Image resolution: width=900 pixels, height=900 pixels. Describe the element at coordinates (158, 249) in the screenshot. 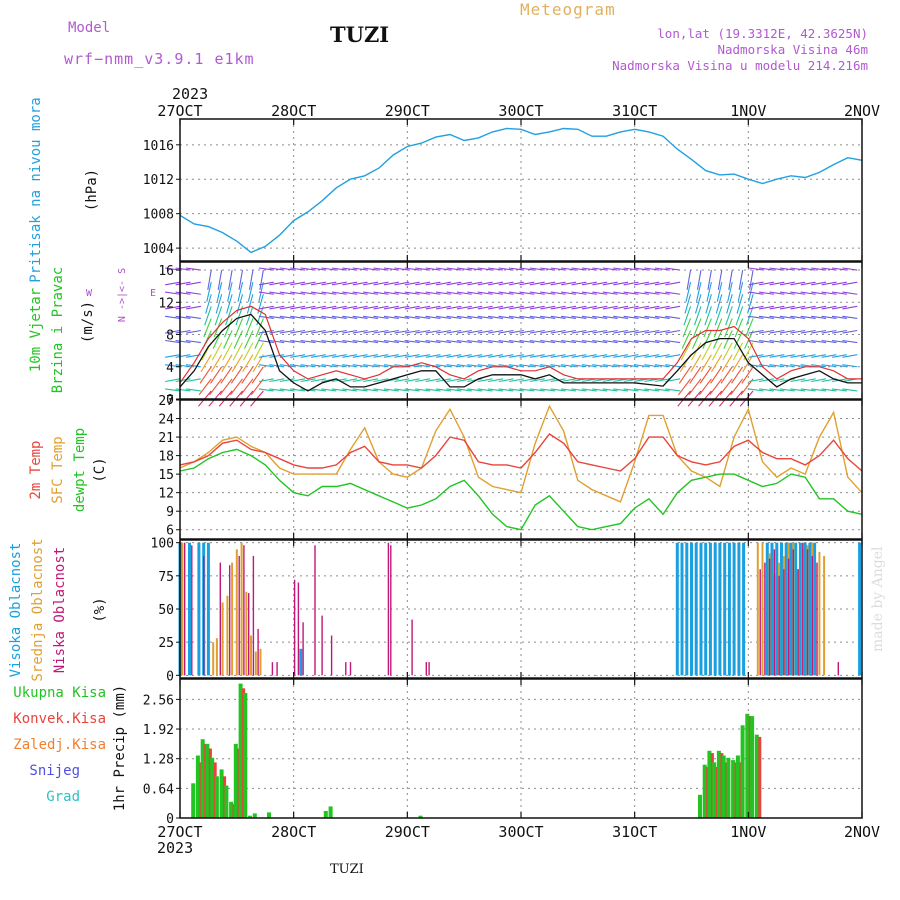

I see `y-tick-label: 1004` at that location.